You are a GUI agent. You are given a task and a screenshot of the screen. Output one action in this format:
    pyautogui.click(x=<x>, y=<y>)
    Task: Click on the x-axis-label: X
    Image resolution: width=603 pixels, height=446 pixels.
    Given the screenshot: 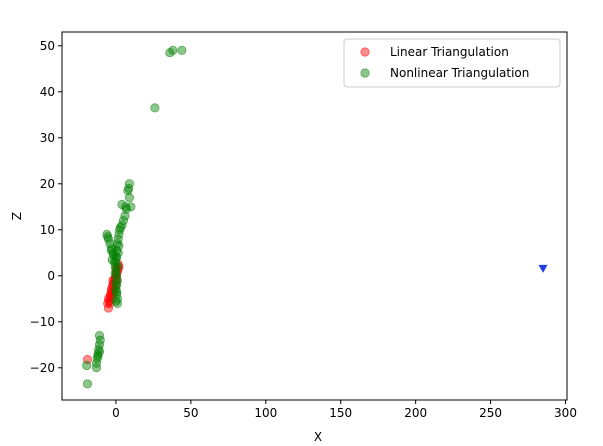 What is the action you would take?
    pyautogui.click(x=318, y=437)
    